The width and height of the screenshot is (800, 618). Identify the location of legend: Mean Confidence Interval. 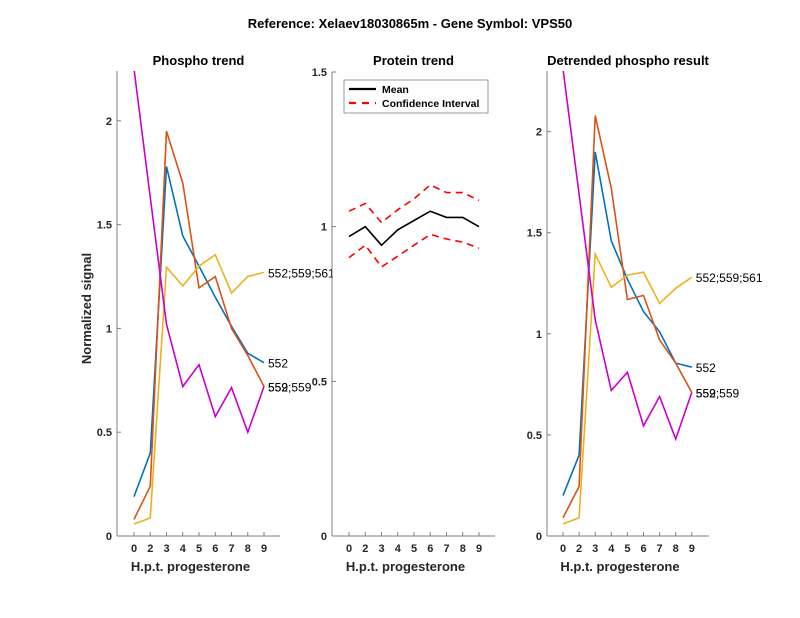
(416, 96).